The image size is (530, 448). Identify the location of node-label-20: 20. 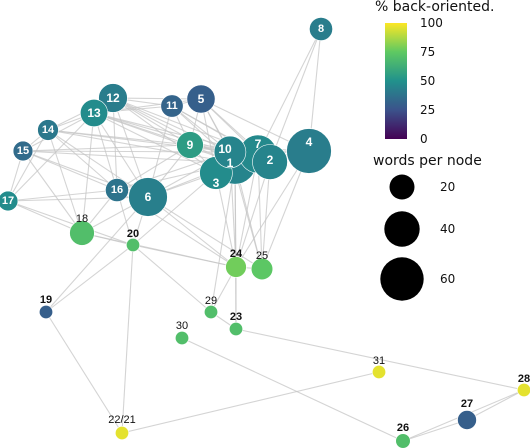
(133, 234).